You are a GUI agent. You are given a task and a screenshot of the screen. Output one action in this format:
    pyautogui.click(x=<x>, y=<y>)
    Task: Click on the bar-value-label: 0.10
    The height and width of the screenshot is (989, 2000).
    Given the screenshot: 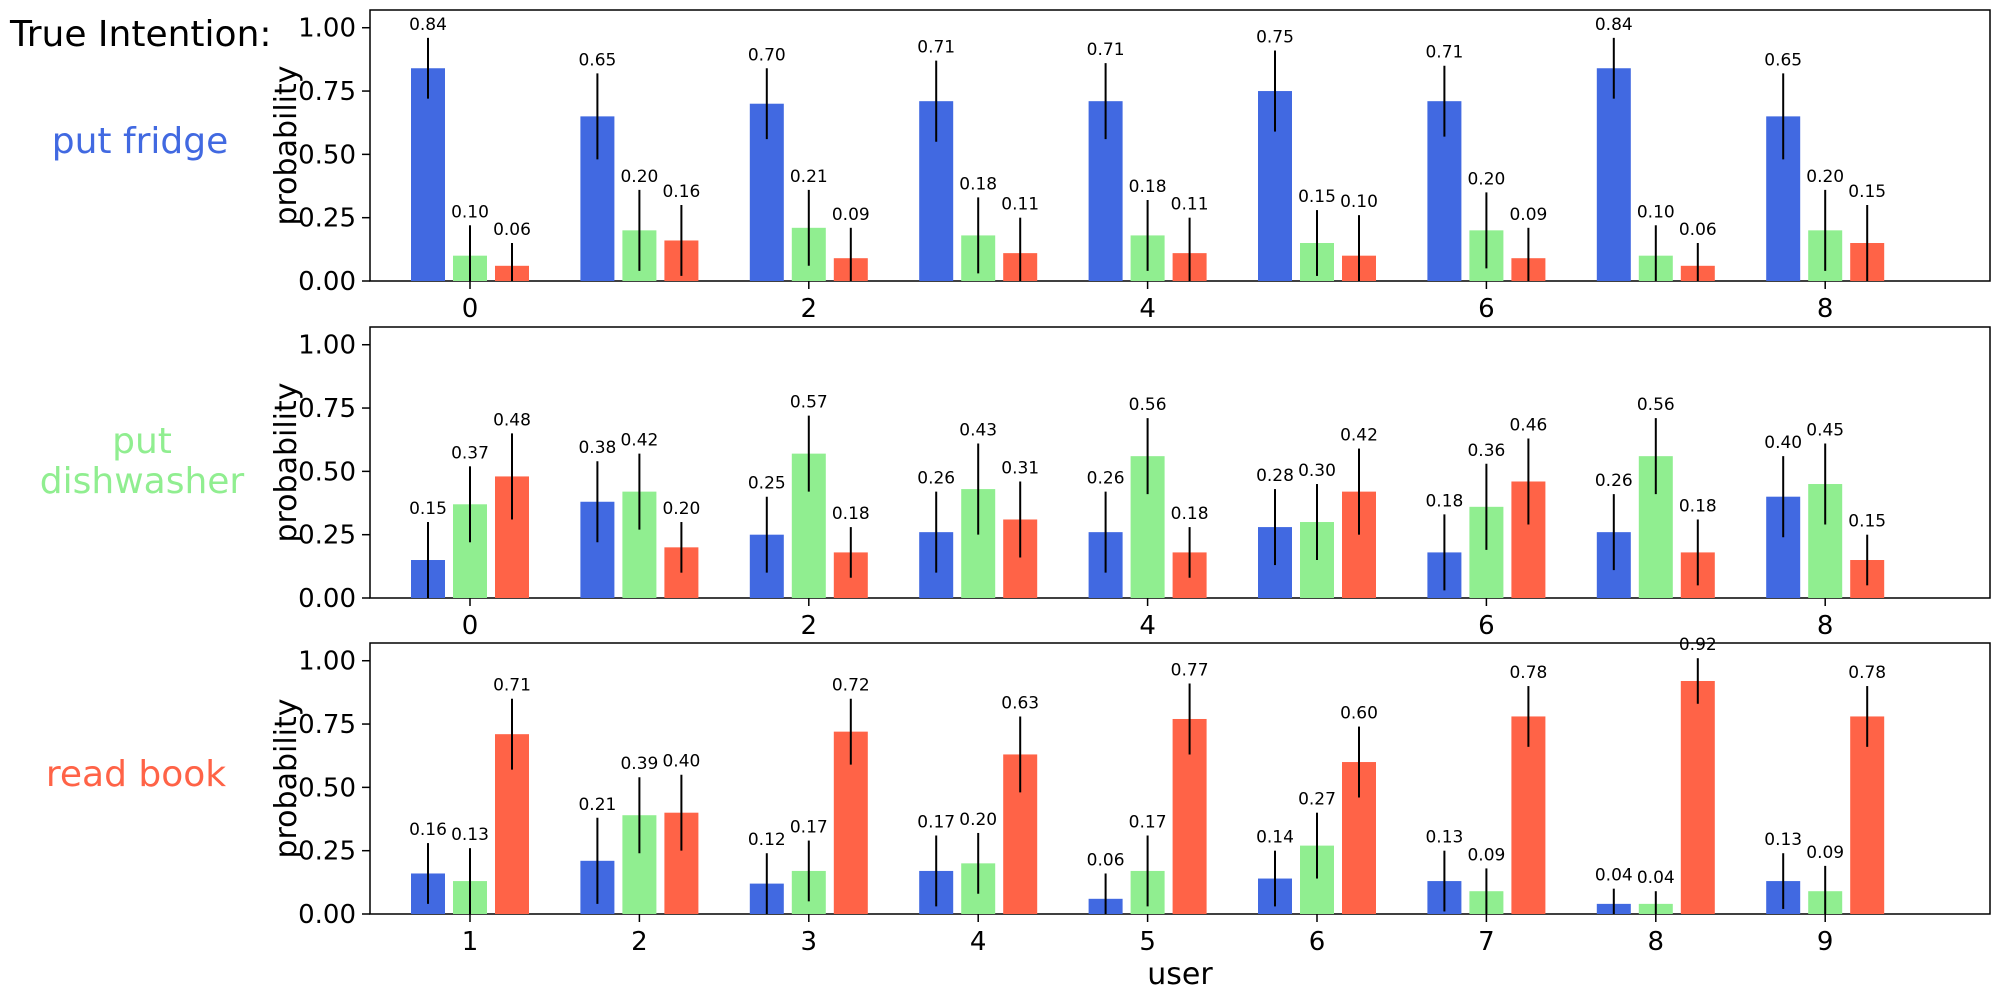 What is the action you would take?
    pyautogui.click(x=1656, y=212)
    